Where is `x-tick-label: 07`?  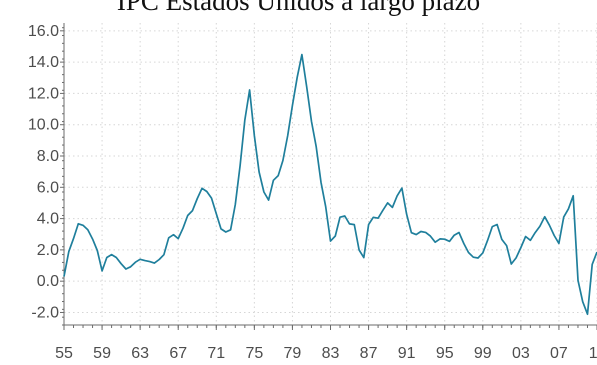
x-tick-label: 07 is located at coordinates (559, 353).